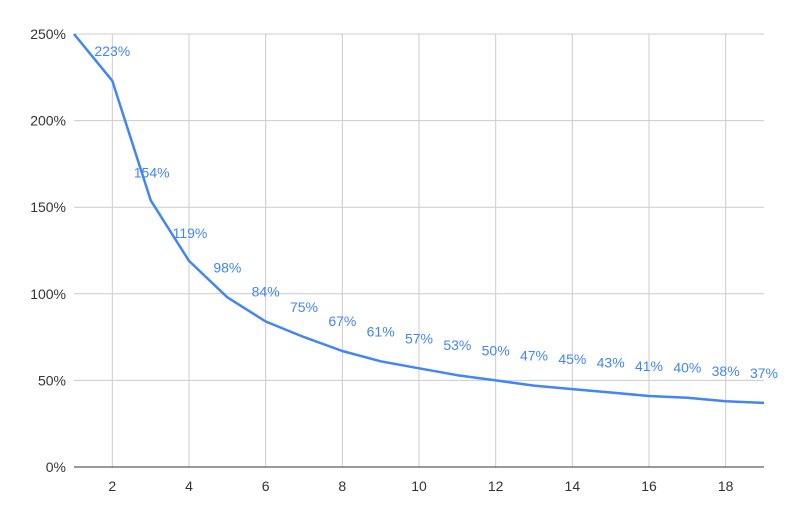  What do you see at coordinates (649, 366) in the screenshot?
I see `data-label: 41%` at bounding box center [649, 366].